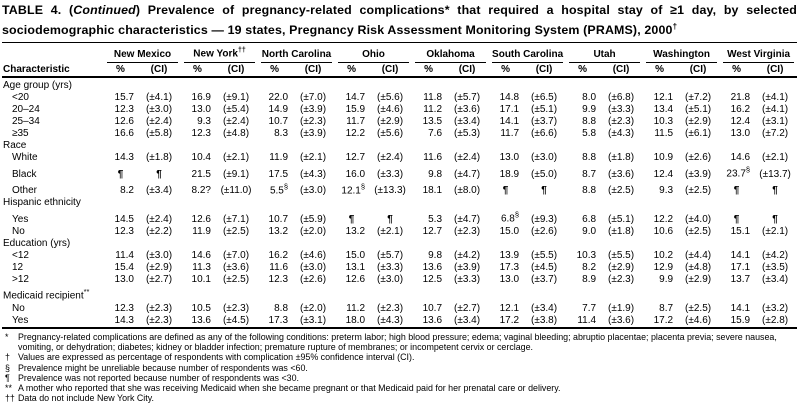  What do you see at coordinates (236, 256) in the screenshot?
I see `ci-cell: (±7.0)` at bounding box center [236, 256].